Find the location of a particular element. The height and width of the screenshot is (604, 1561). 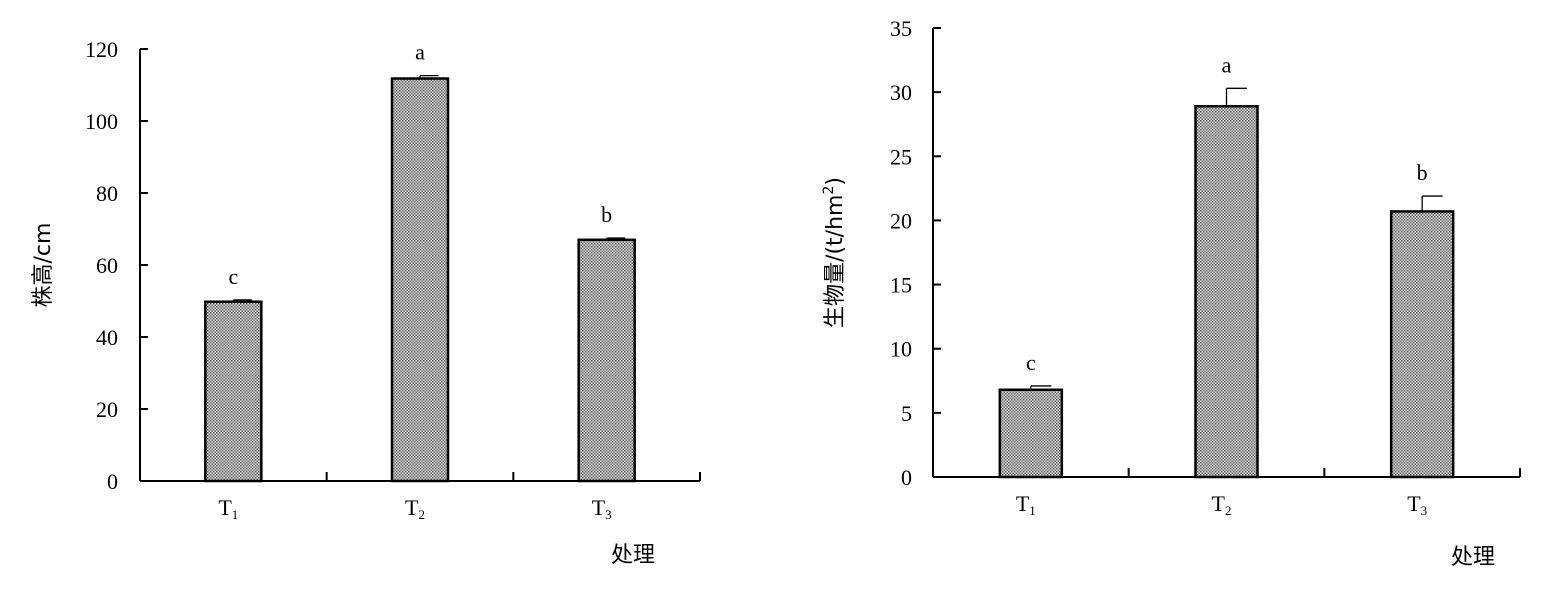

y-tick-label: 5 is located at coordinates (906, 413).